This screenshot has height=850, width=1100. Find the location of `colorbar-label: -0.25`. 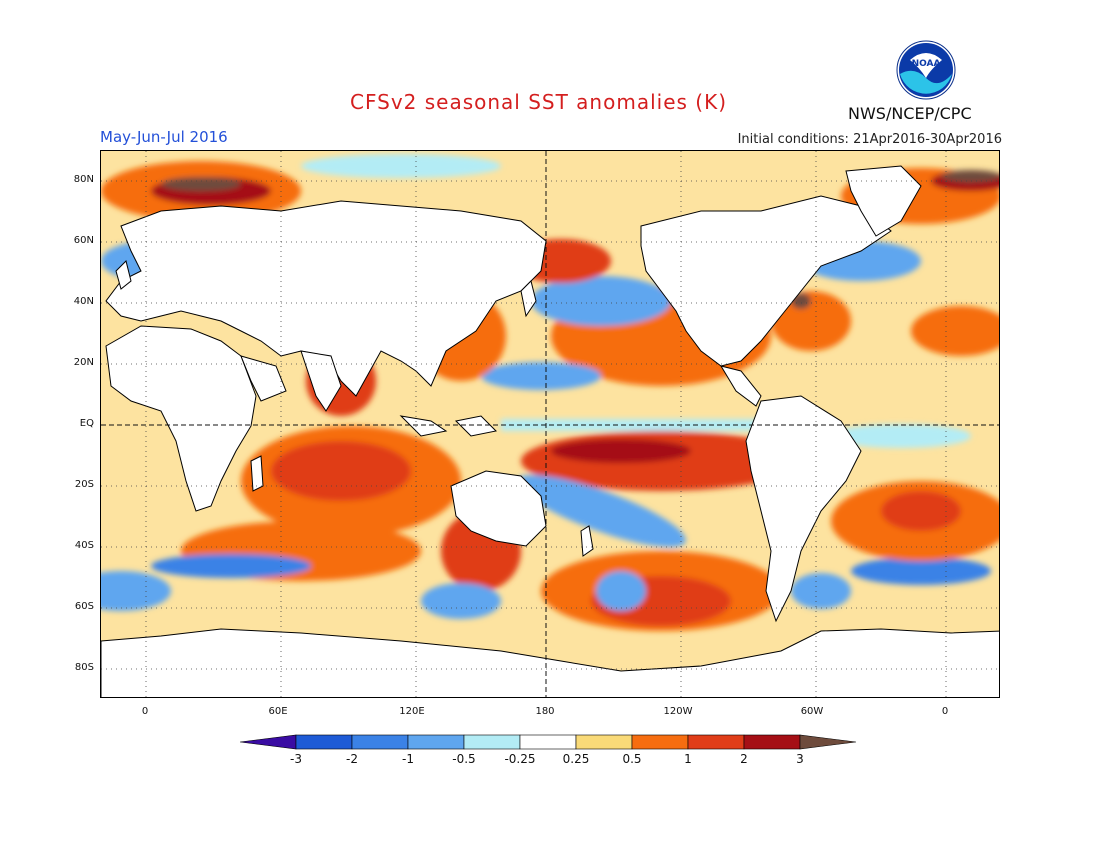

colorbar-label: -0.25 is located at coordinates (520, 759).